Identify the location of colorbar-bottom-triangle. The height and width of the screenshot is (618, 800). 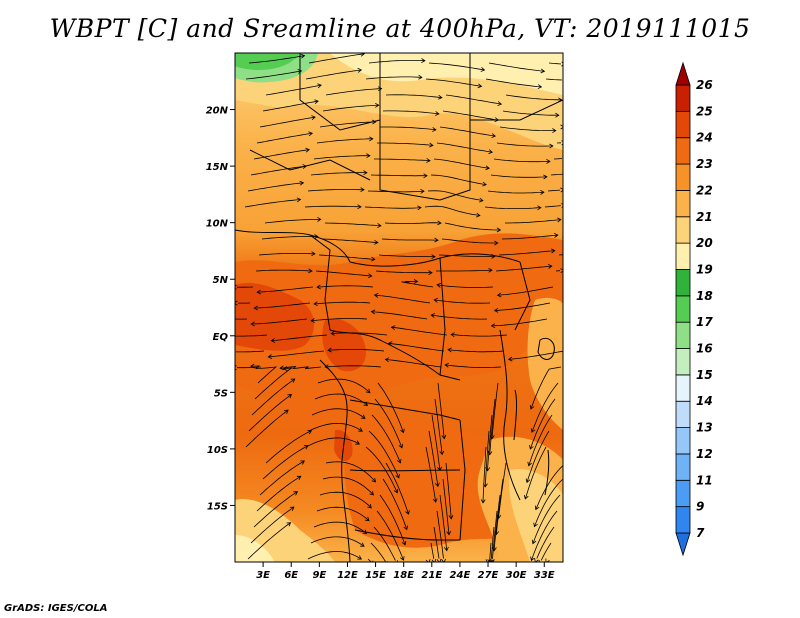
(683, 544).